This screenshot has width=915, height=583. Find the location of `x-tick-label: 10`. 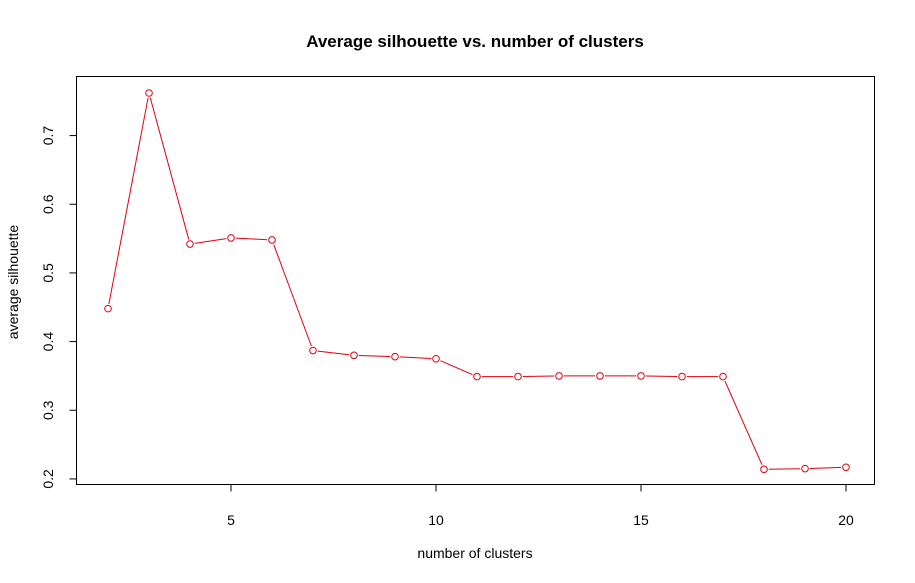

x-tick-label: 10 is located at coordinates (436, 520).